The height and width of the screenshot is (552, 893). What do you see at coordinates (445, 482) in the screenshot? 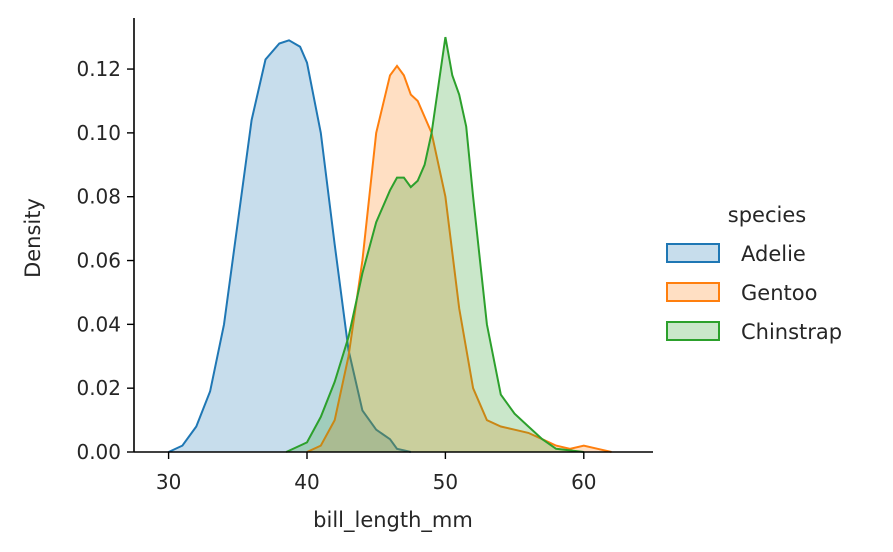
I see `x-tick-label: 50` at bounding box center [445, 482].